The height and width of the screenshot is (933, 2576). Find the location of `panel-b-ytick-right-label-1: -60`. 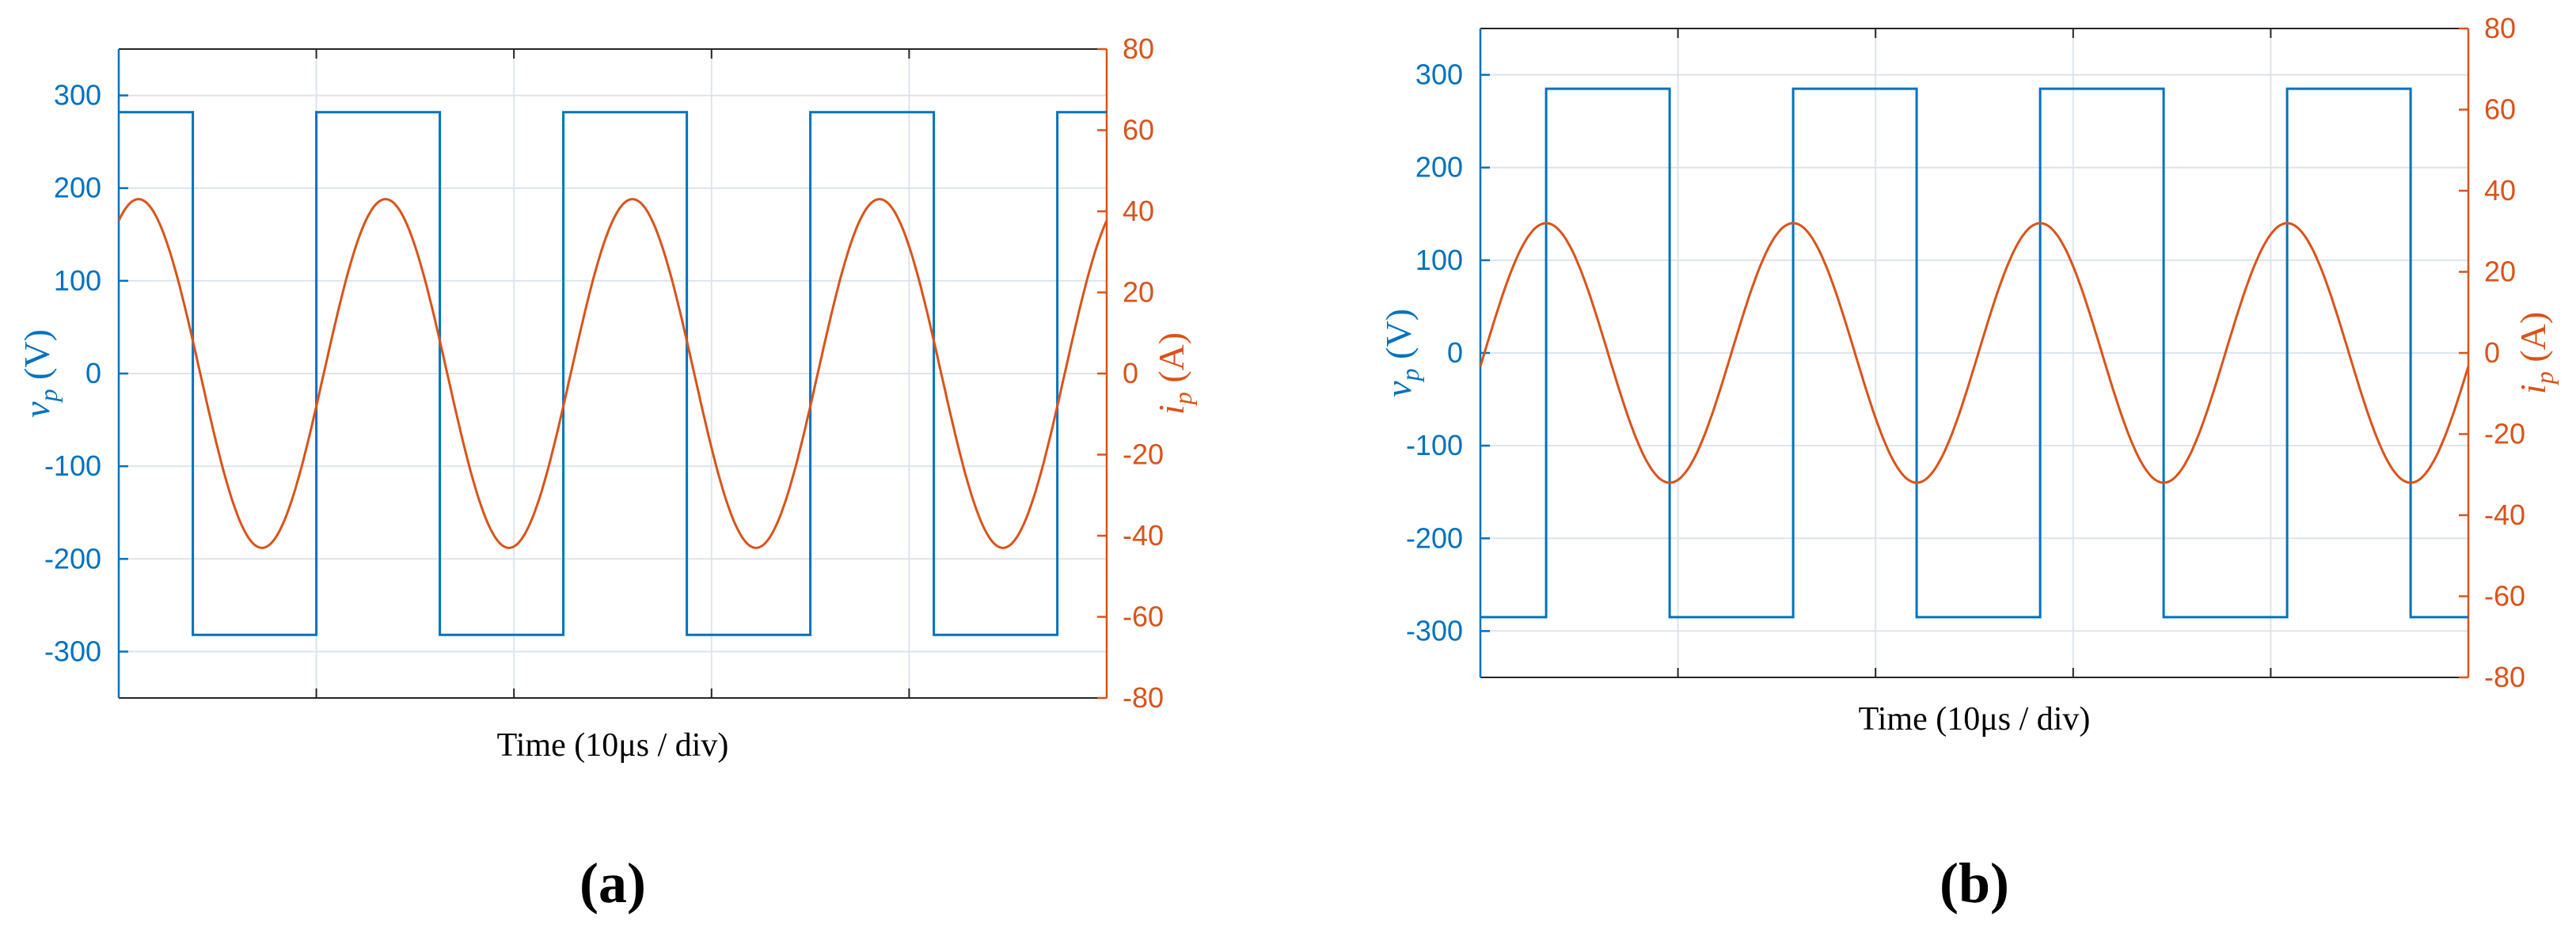

panel-b-ytick-right-label-1: -60 is located at coordinates (2504, 596).